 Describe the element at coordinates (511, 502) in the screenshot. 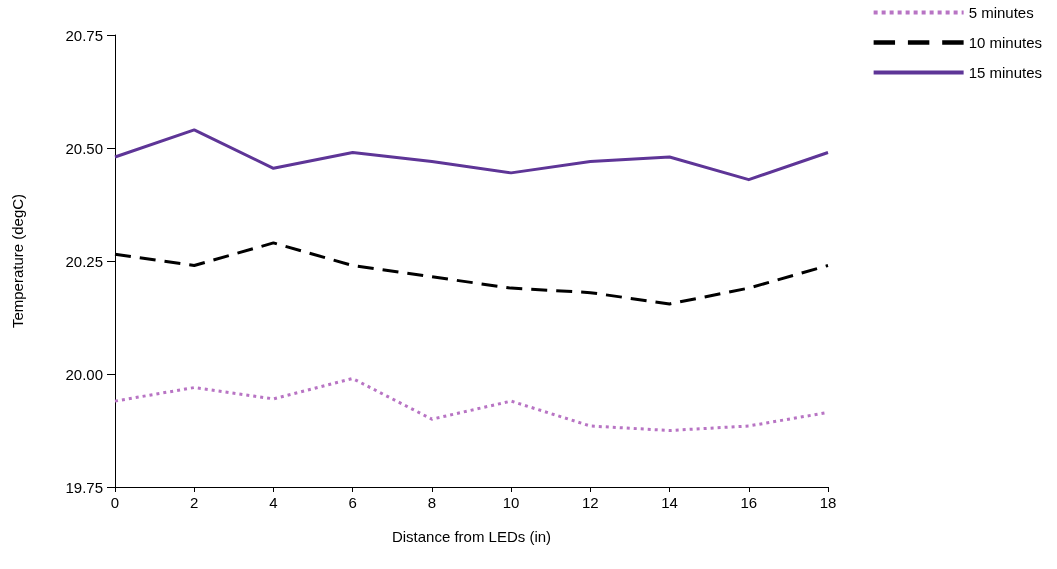

I see `x-tick-label: 10` at that location.